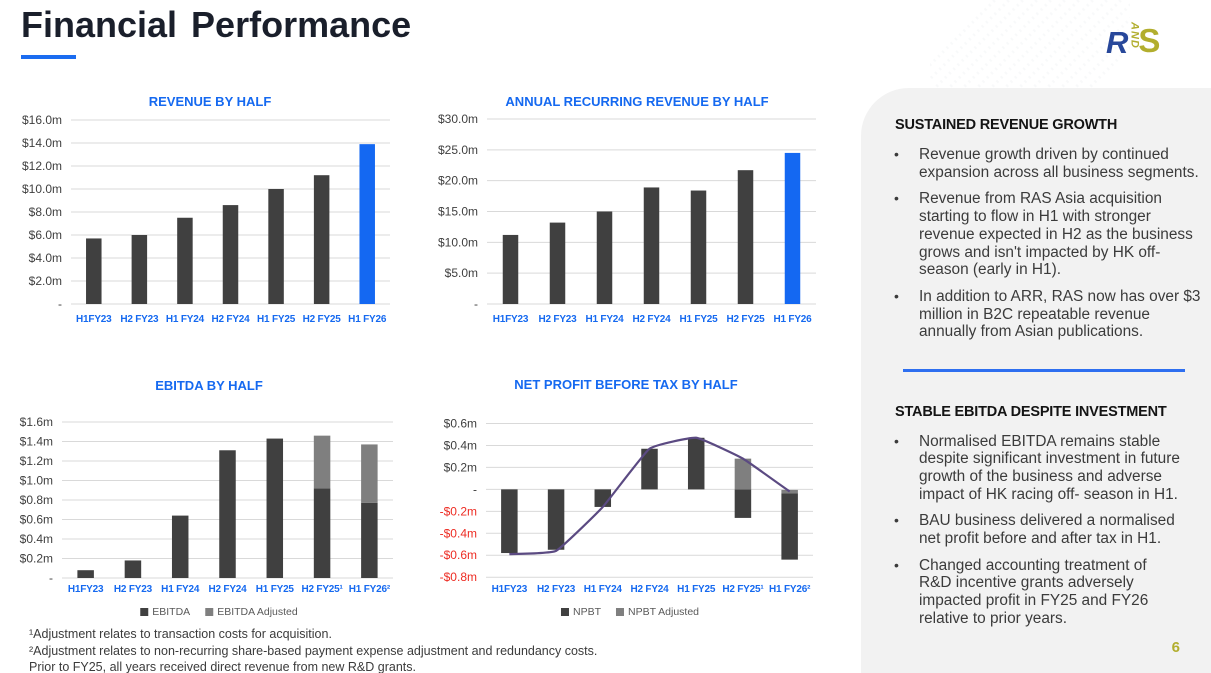  I want to click on legend-label: NPBT Adjusted, so click(664, 612).